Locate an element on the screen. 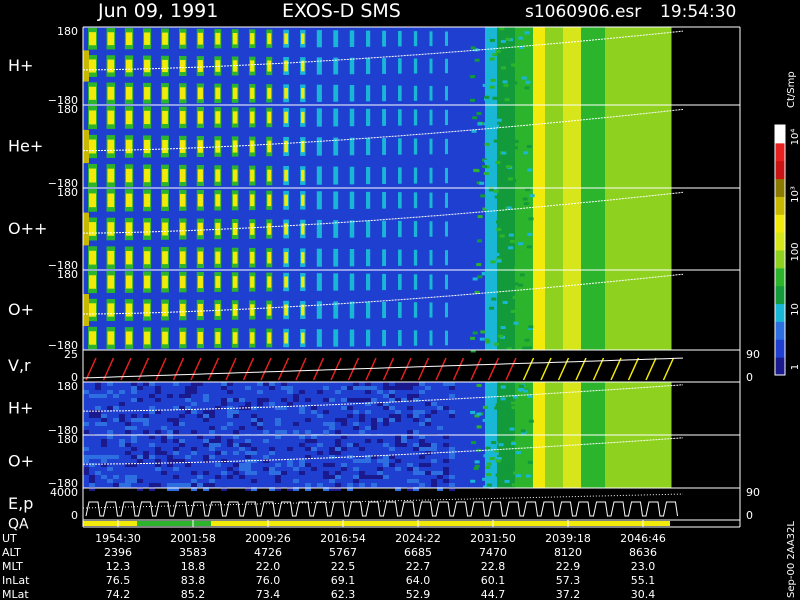 The width and height of the screenshot is (800, 600). ephem-row-label: InLat is located at coordinates (16, 580).